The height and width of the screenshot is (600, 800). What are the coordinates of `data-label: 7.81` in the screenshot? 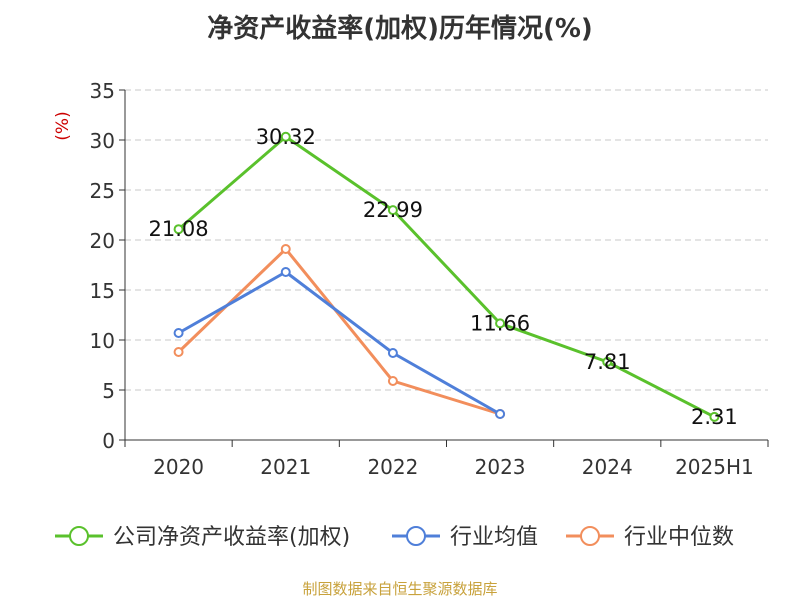 It's located at (607, 362).